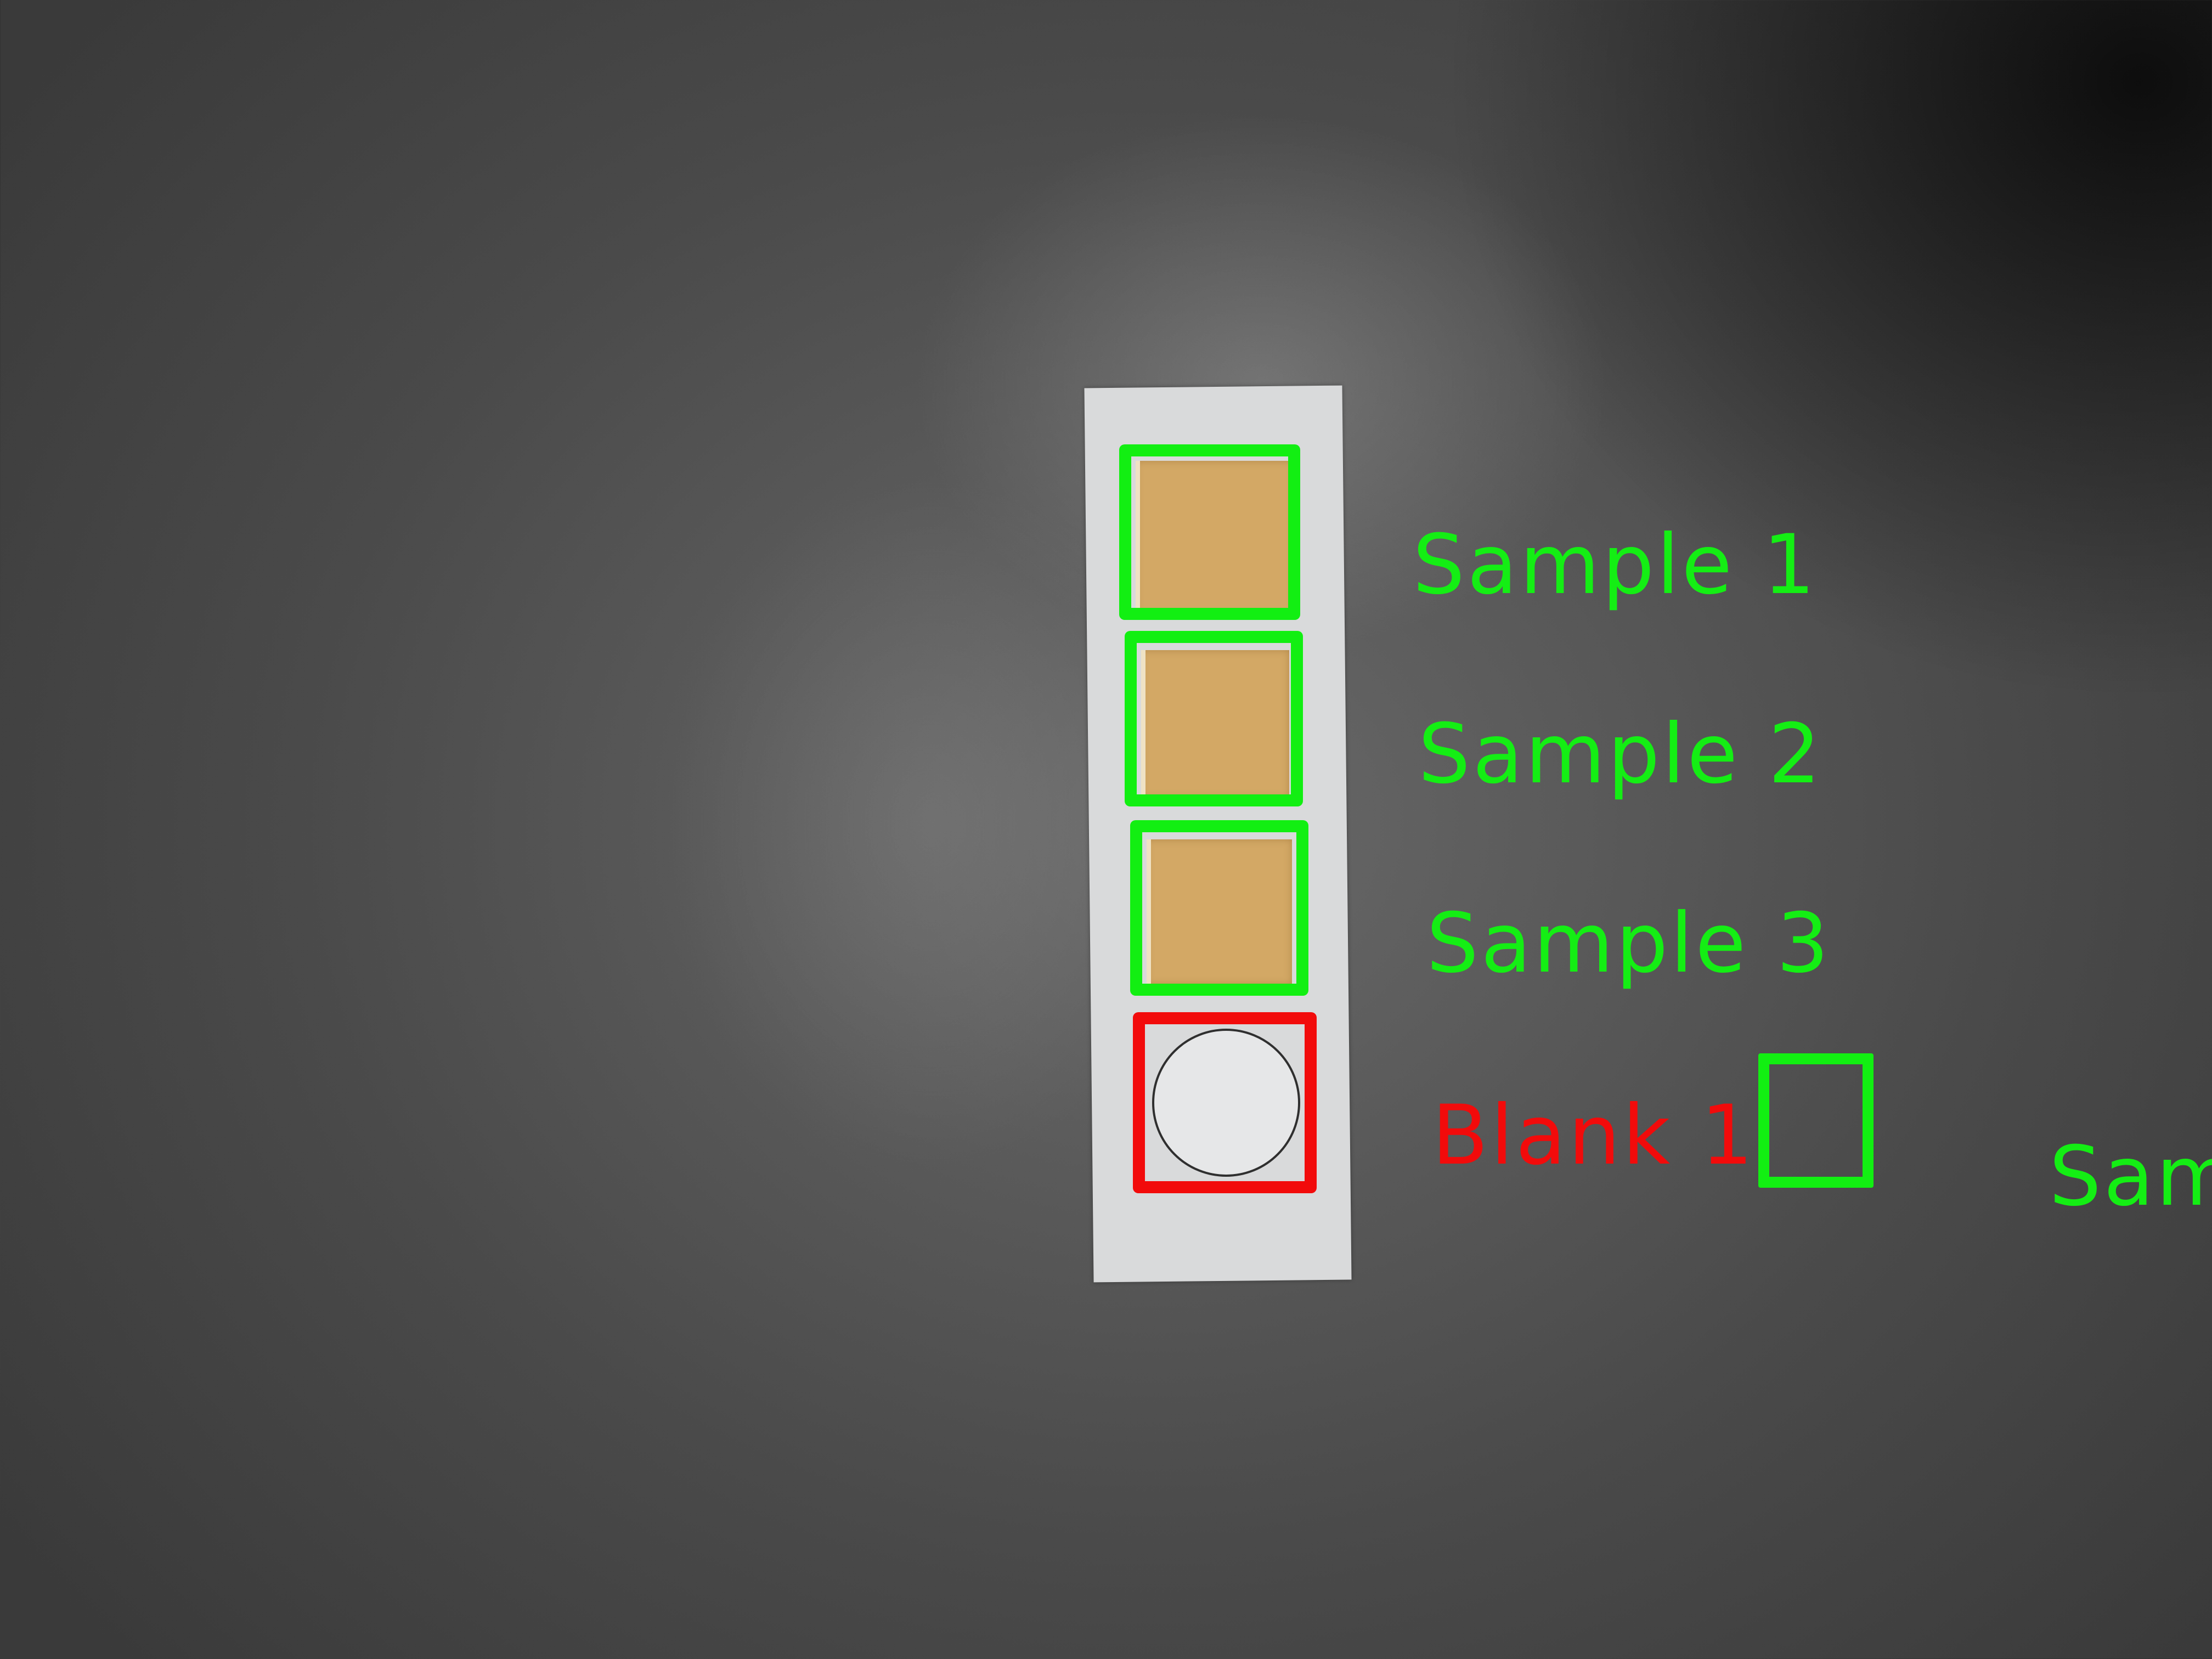 This screenshot has width=2212, height=1659. I want to click on blank-well-disc, so click(1226, 1103).